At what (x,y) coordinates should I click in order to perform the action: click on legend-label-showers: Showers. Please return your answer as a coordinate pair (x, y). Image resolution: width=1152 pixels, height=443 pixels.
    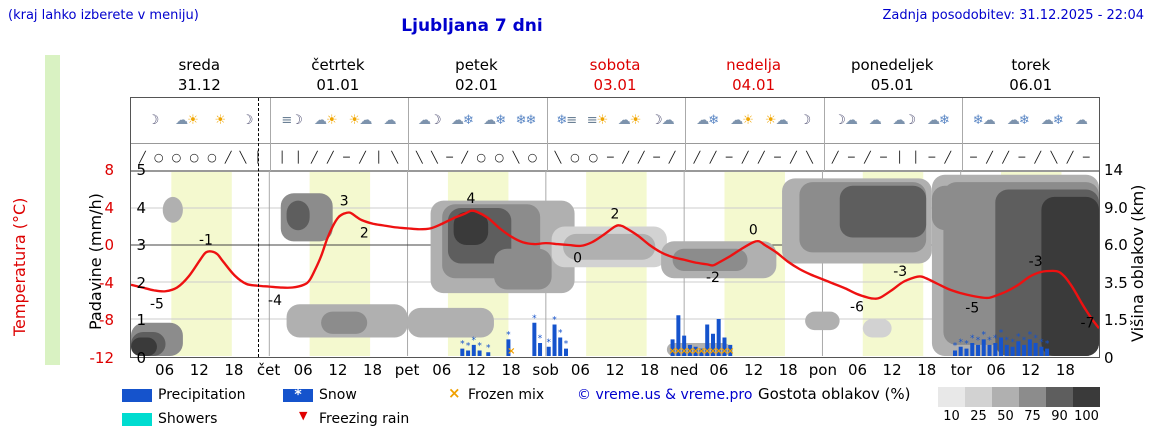
    Looking at the image, I should click on (188, 419).